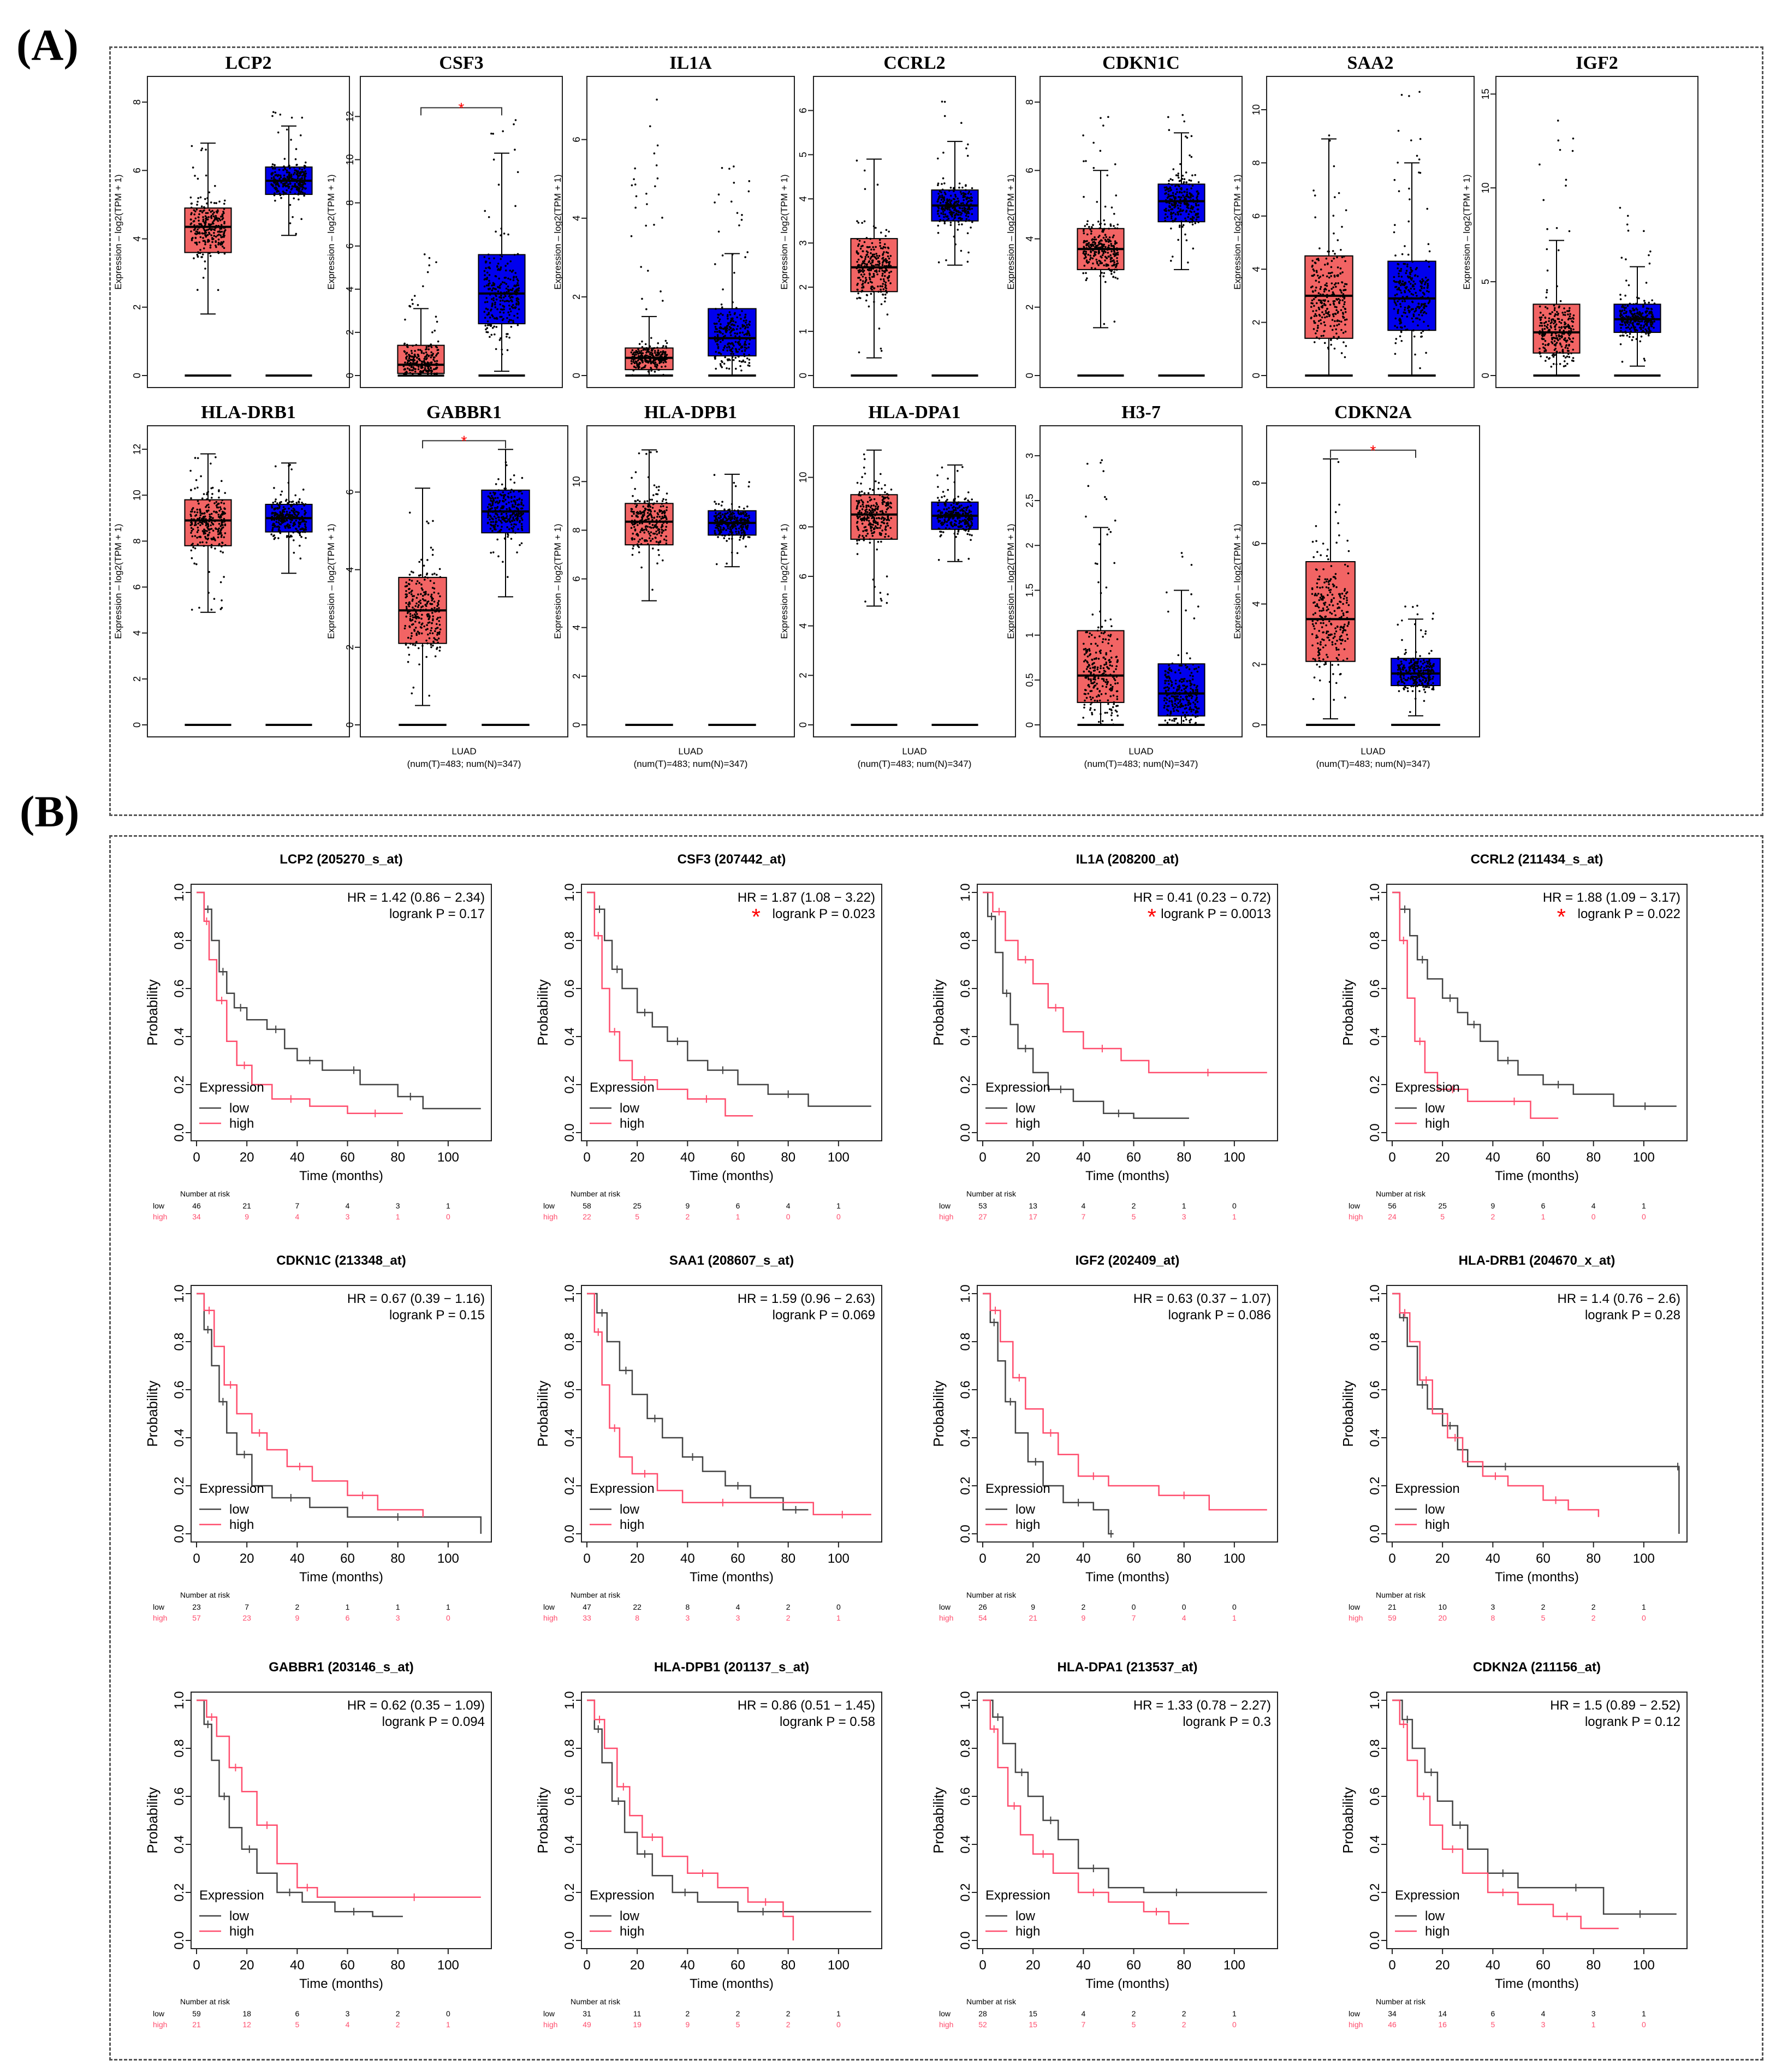 The image size is (1776, 2072). Describe the element at coordinates (1557, 244) in the screenshot. I see `jitter-points` at that location.